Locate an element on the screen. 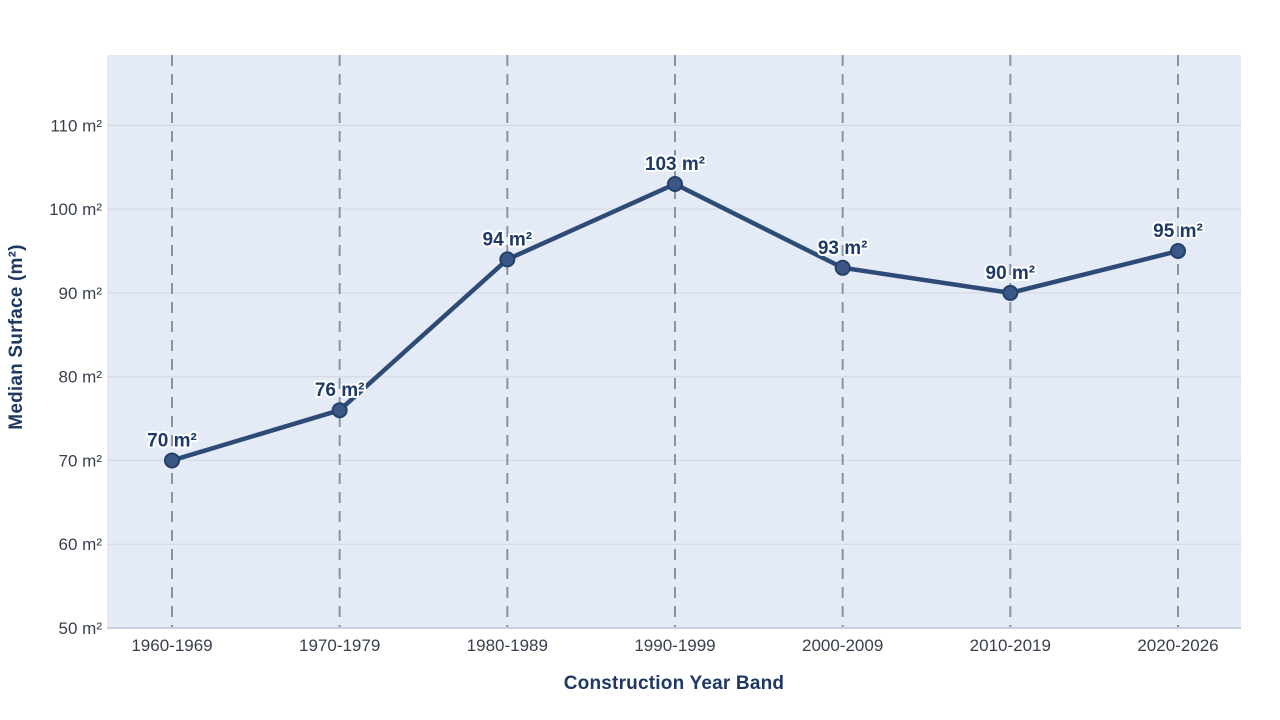 The height and width of the screenshot is (720, 1280). data-point-label: 90 m² is located at coordinates (1011, 273).